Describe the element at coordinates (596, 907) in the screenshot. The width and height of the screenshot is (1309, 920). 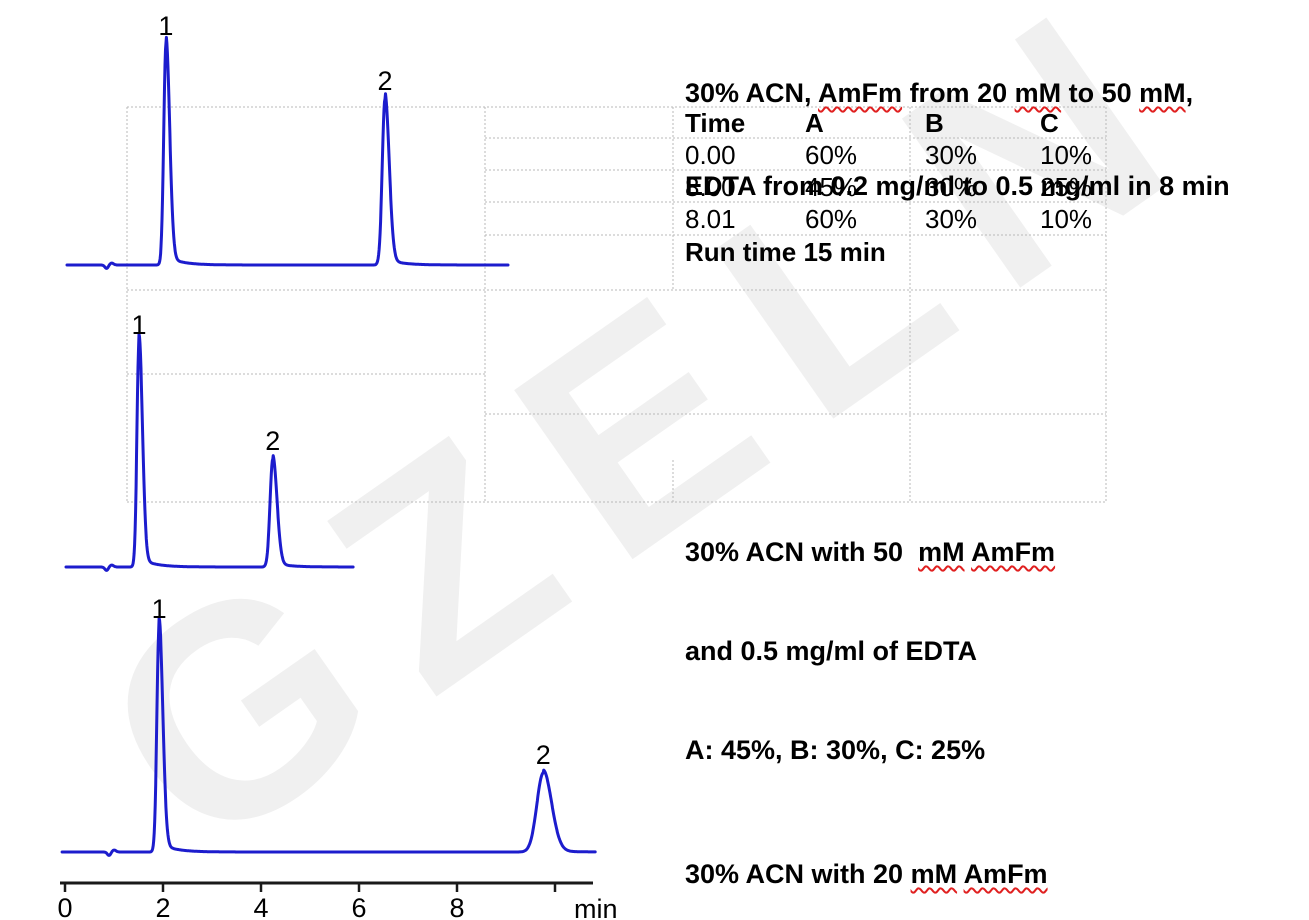
I see `x-axis-unit-label: min` at that location.